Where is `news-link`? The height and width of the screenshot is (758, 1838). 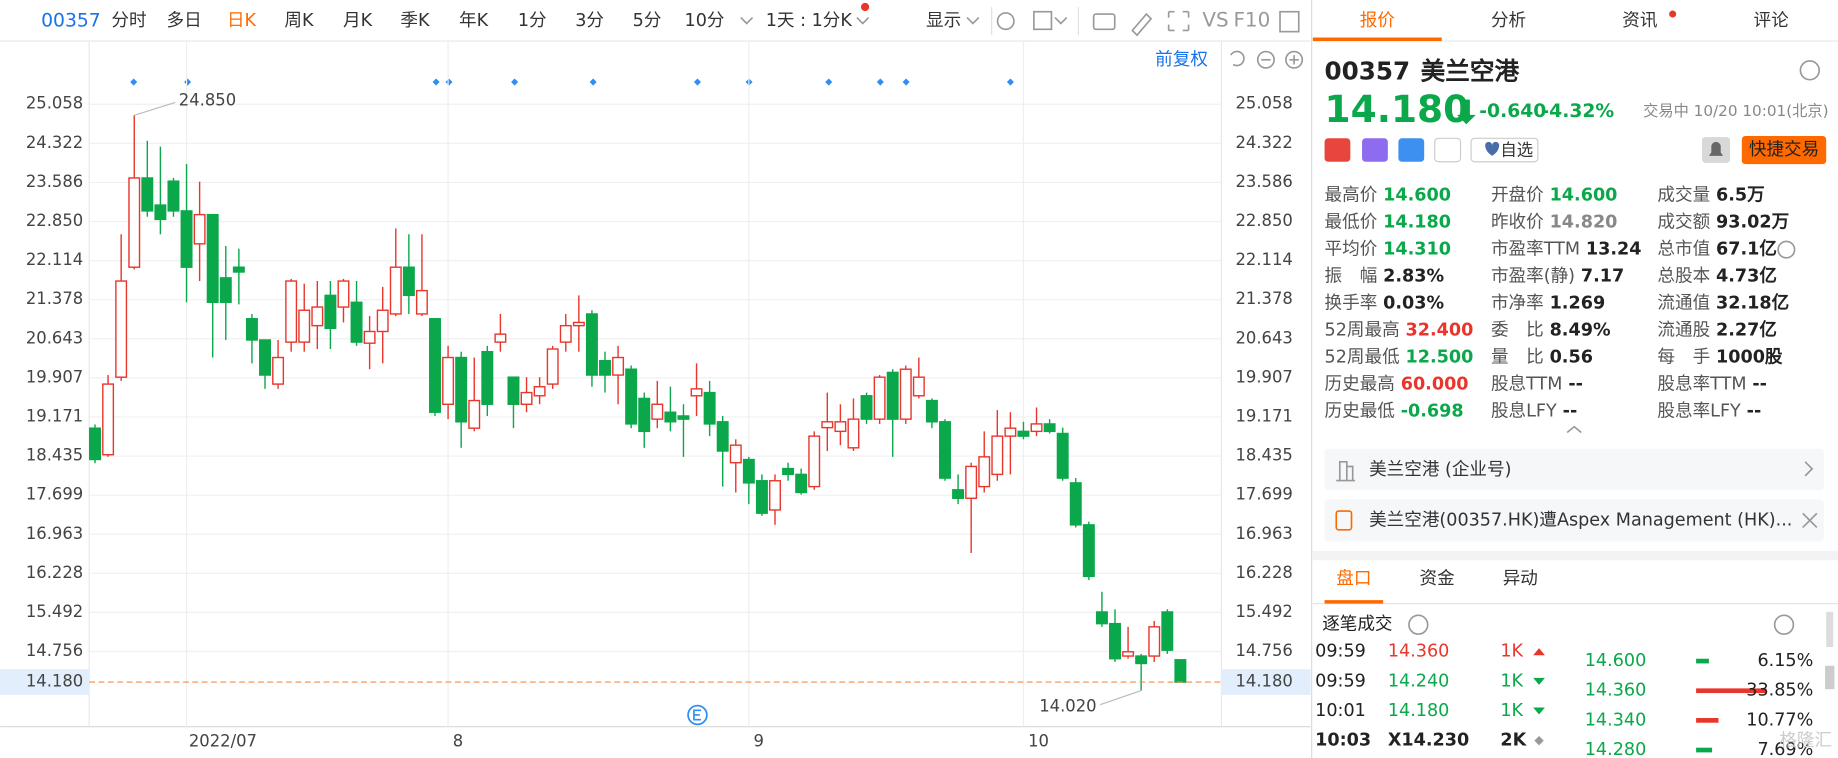 news-link is located at coordinates (1574, 520).